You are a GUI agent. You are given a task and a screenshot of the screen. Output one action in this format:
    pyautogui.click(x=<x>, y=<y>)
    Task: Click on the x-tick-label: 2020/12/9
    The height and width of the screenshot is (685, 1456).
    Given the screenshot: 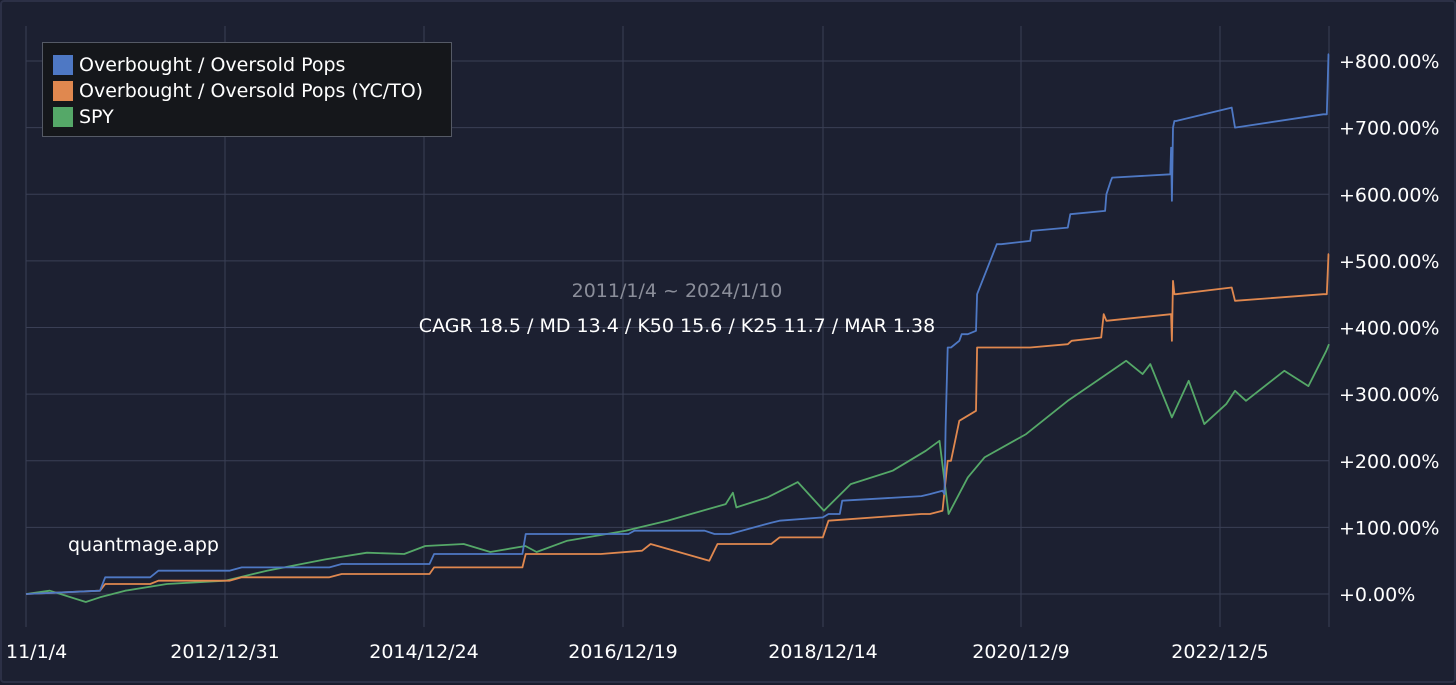 What is the action you would take?
    pyautogui.click(x=1020, y=652)
    